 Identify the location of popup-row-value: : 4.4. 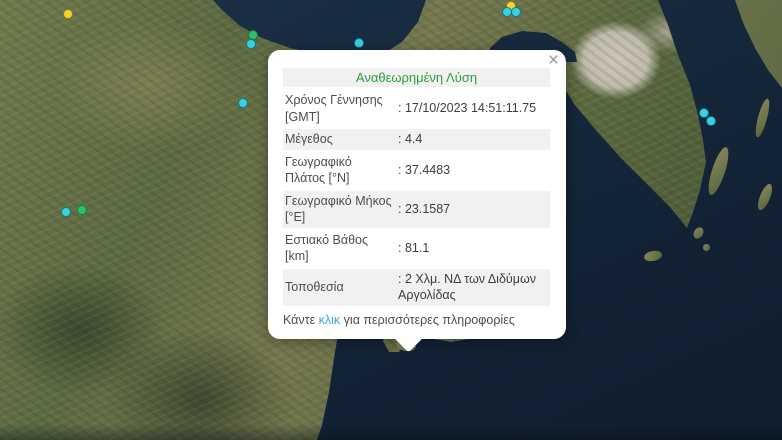
(410, 139).